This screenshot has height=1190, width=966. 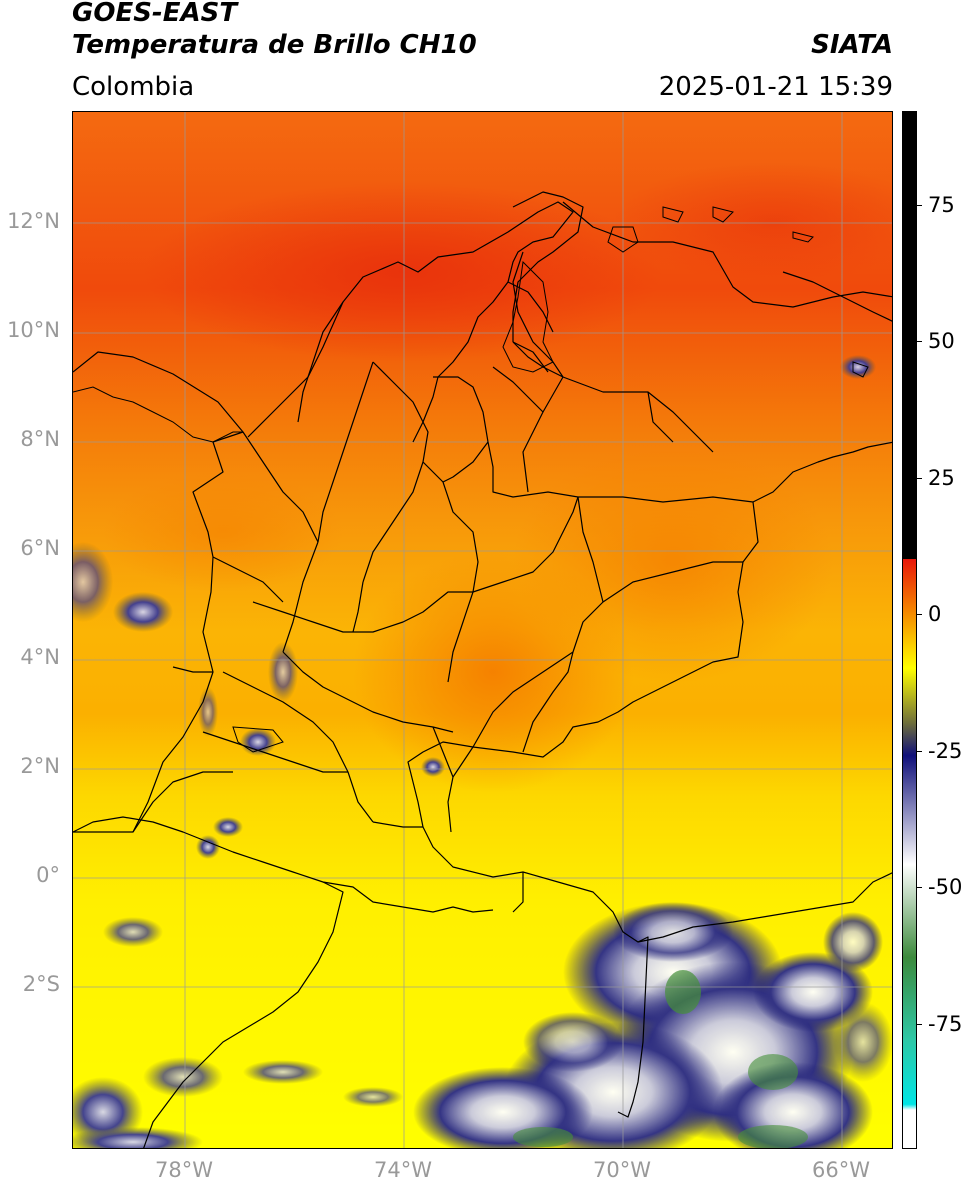 What do you see at coordinates (48, 875) in the screenshot?
I see `lat-label-0: 0°` at bounding box center [48, 875].